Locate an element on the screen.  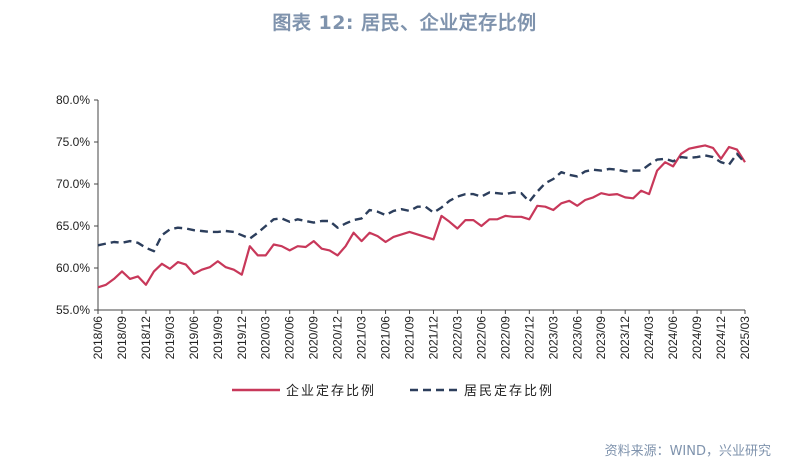
x-tick-label: 2024/09 is located at coordinates (697, 338).